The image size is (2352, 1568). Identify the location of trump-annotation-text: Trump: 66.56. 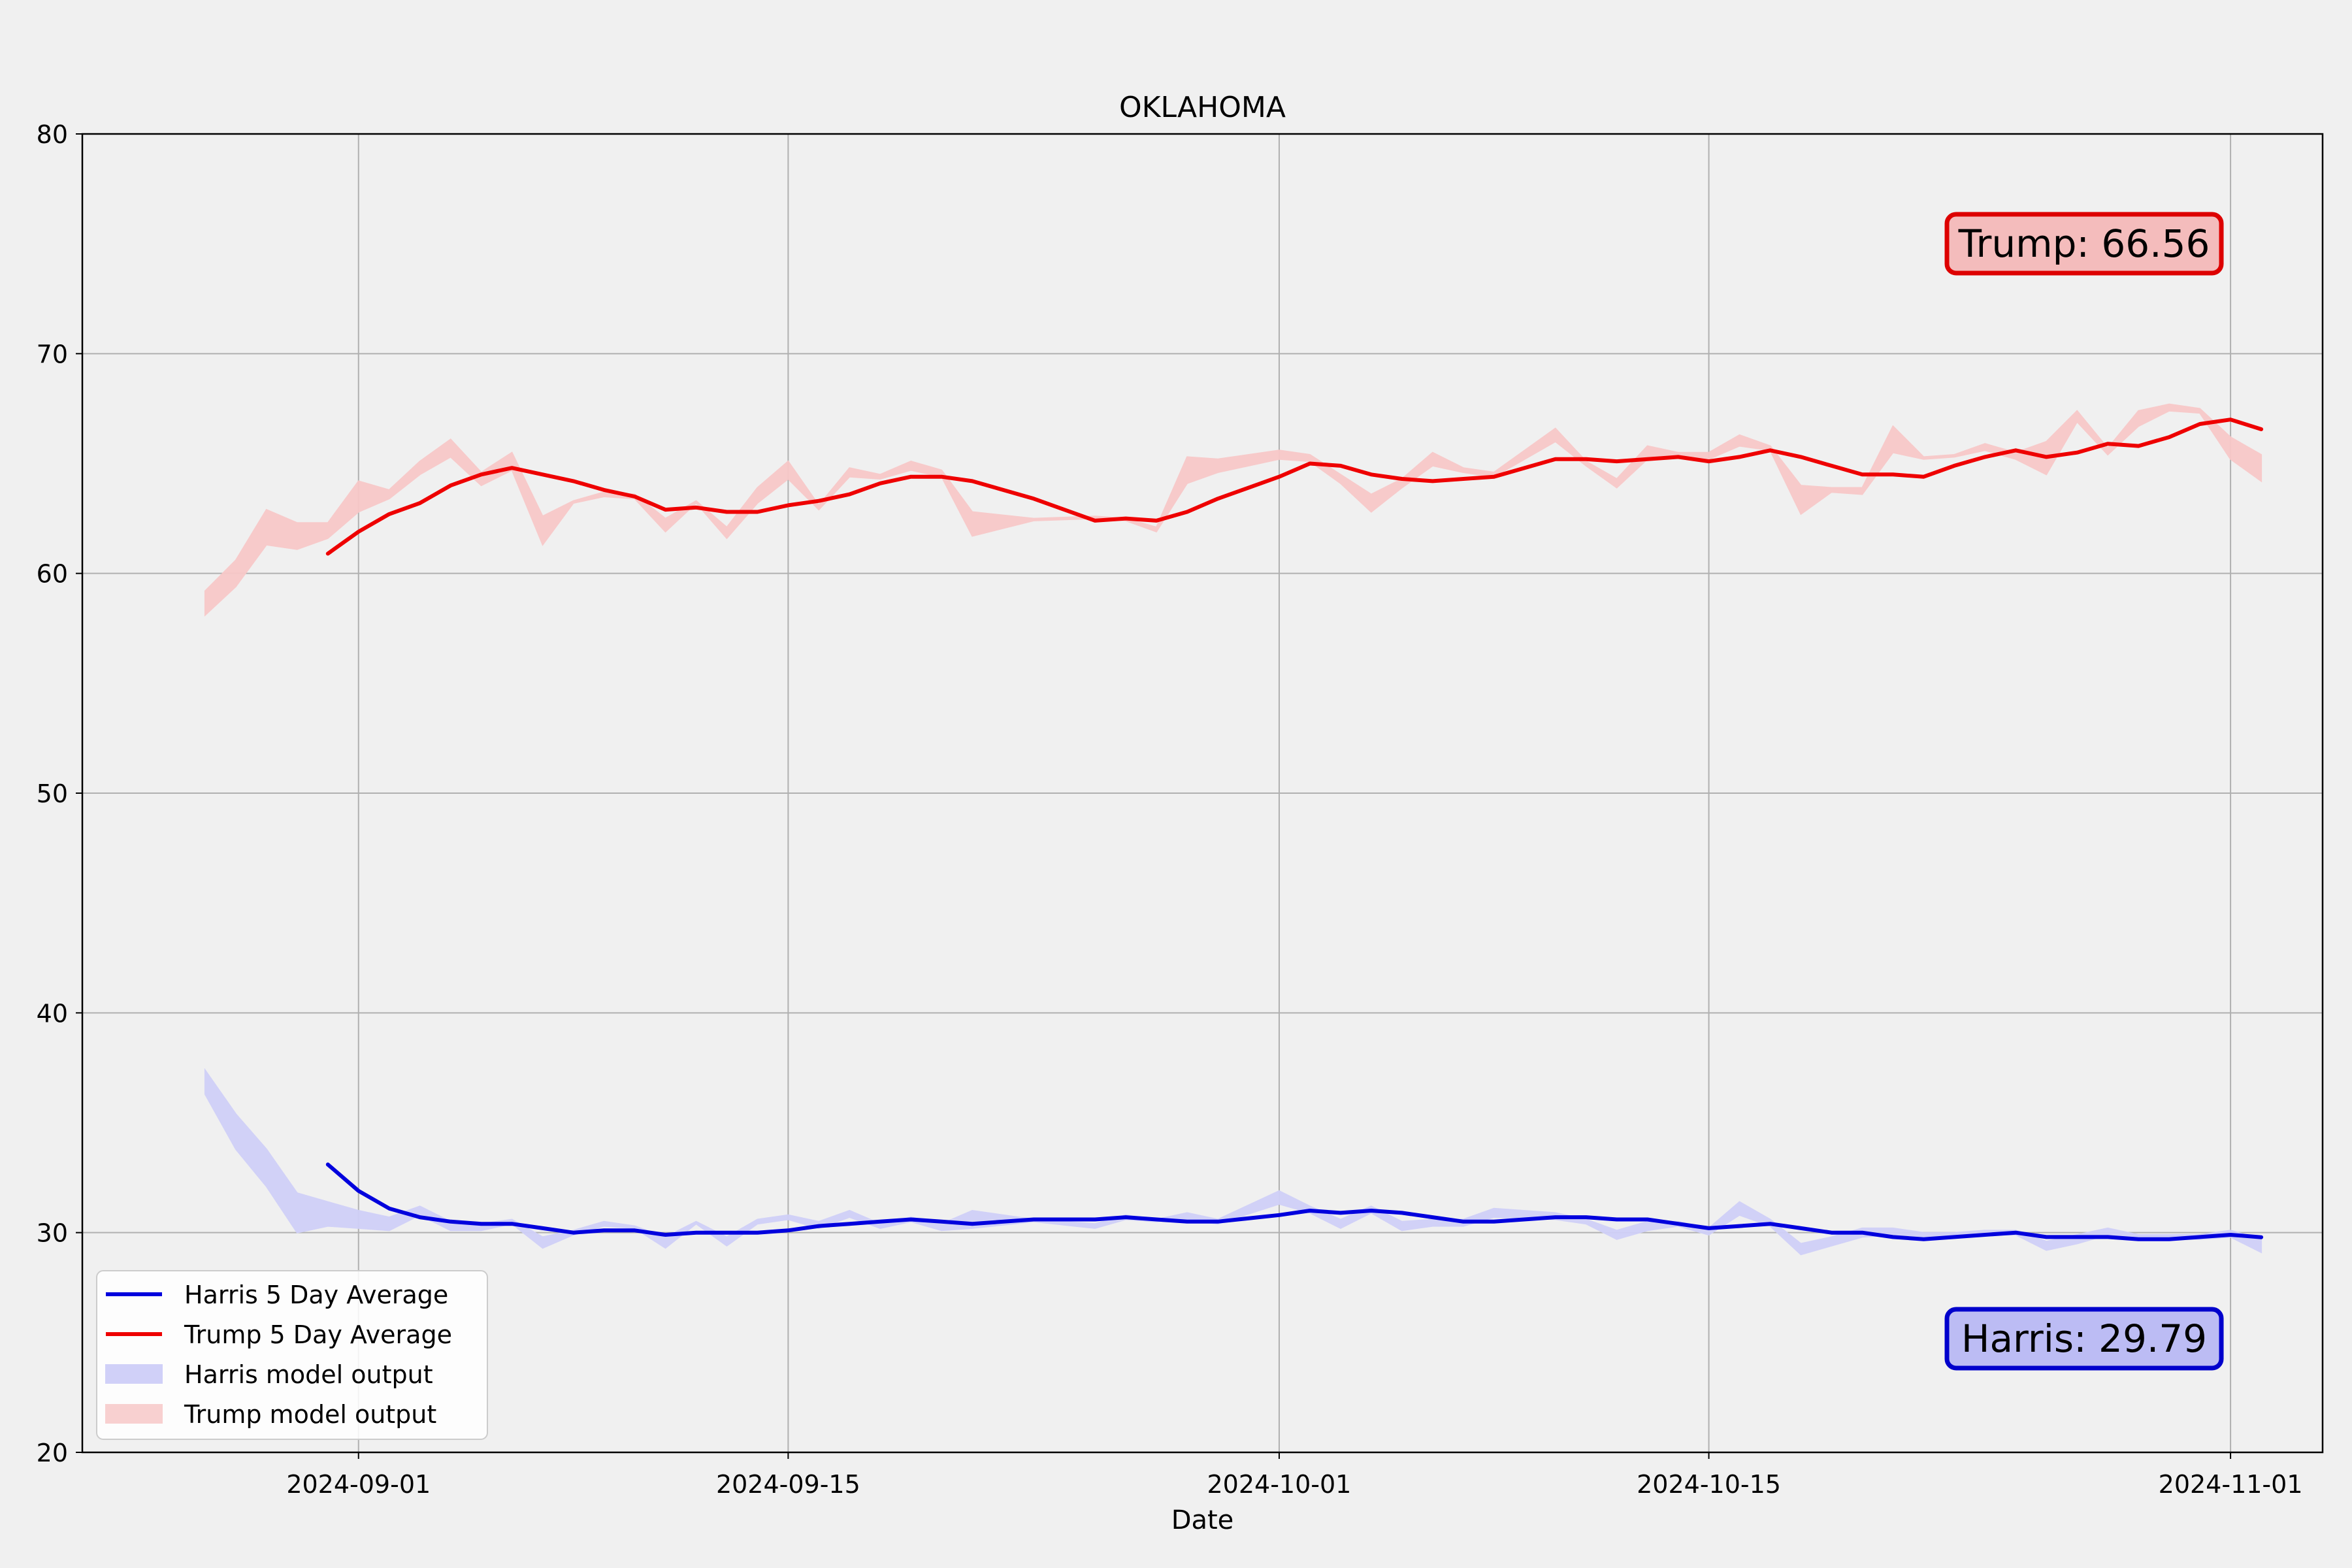
(2084, 243).